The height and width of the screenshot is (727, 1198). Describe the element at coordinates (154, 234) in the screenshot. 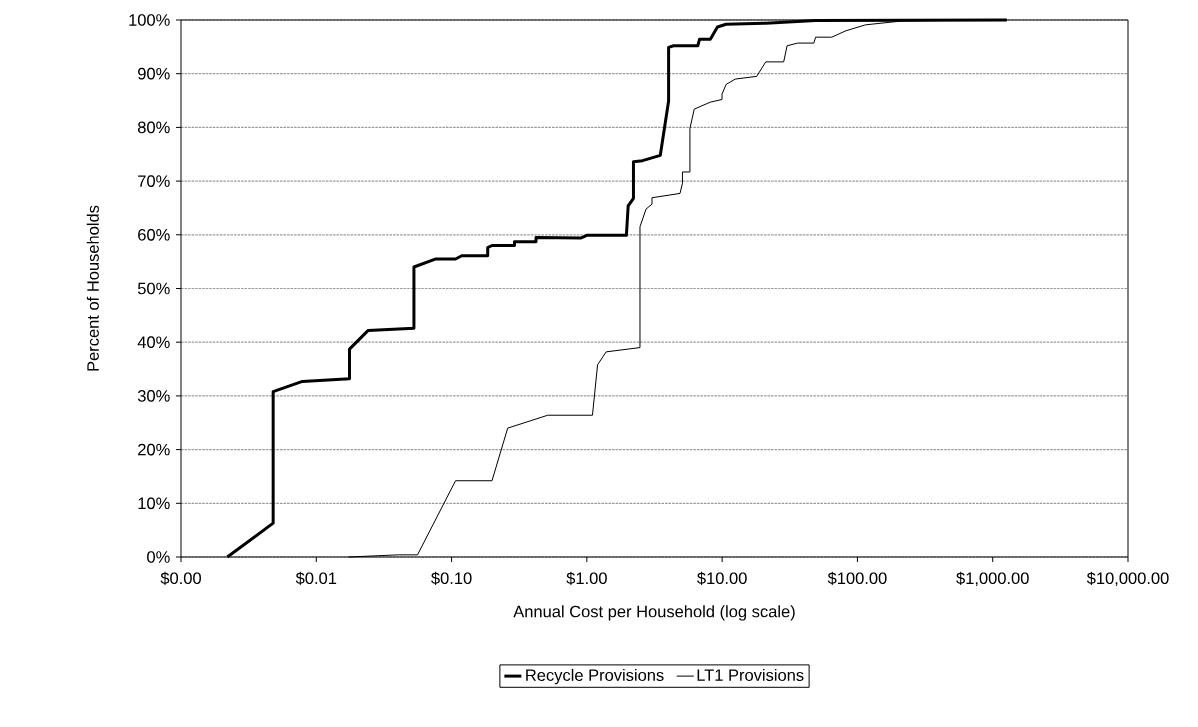

I see `y-tick-label: 60%` at that location.